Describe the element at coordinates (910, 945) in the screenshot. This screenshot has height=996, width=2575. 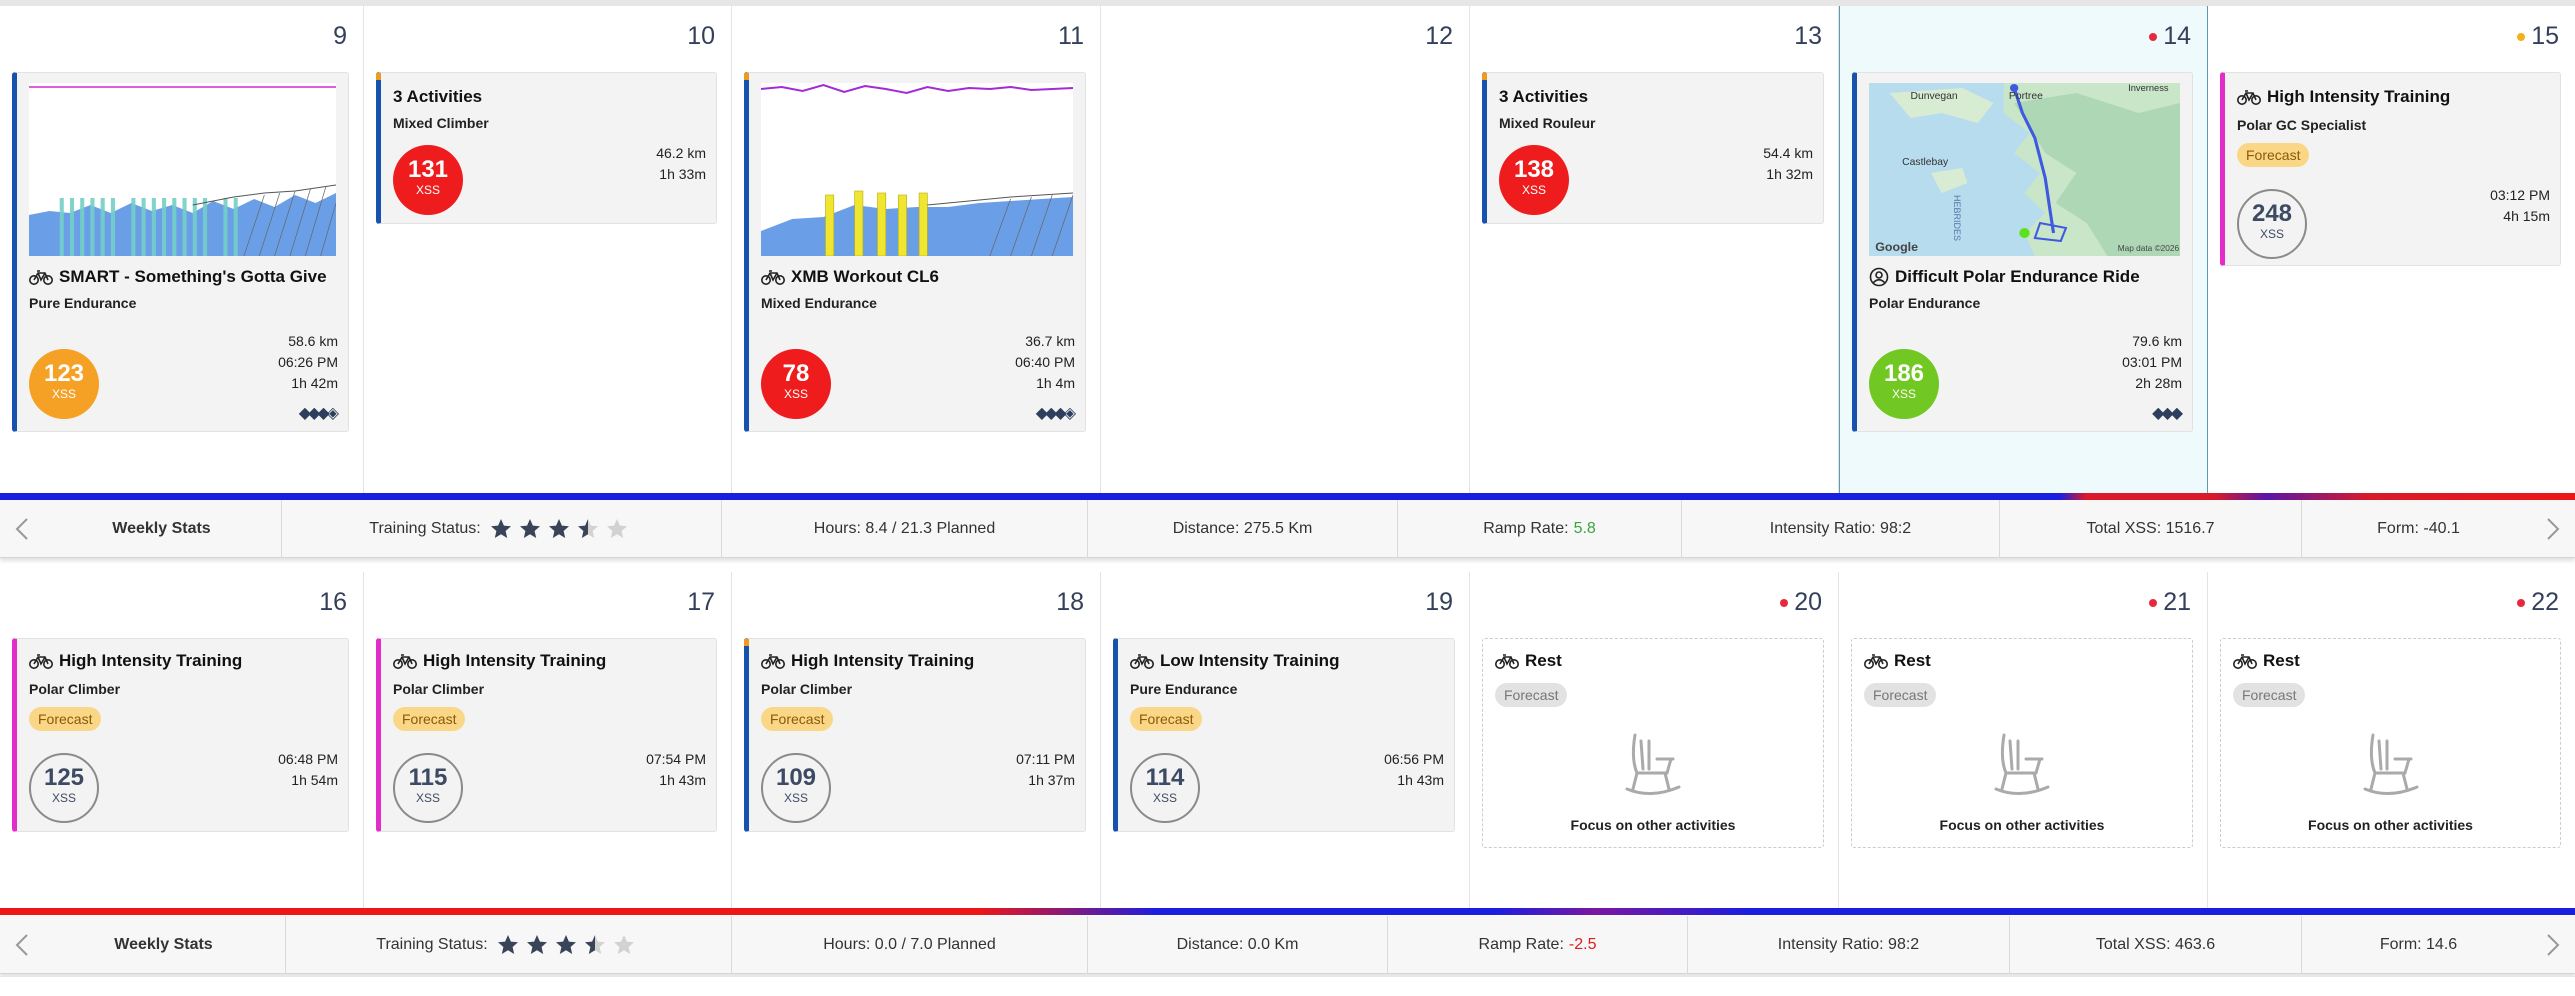
I see `stat-hours: Hours: 0.0 / 7.0 Planned` at that location.